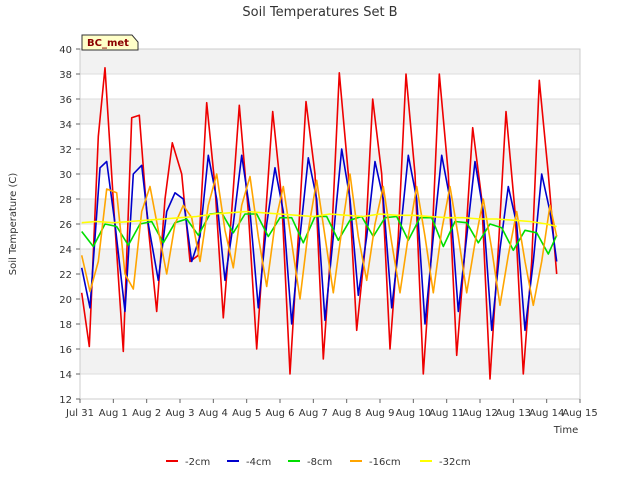 This screenshot has width=640, height=480. Describe the element at coordinates (79, 413) in the screenshot. I see `x-tick-label: Jul 31` at that location.